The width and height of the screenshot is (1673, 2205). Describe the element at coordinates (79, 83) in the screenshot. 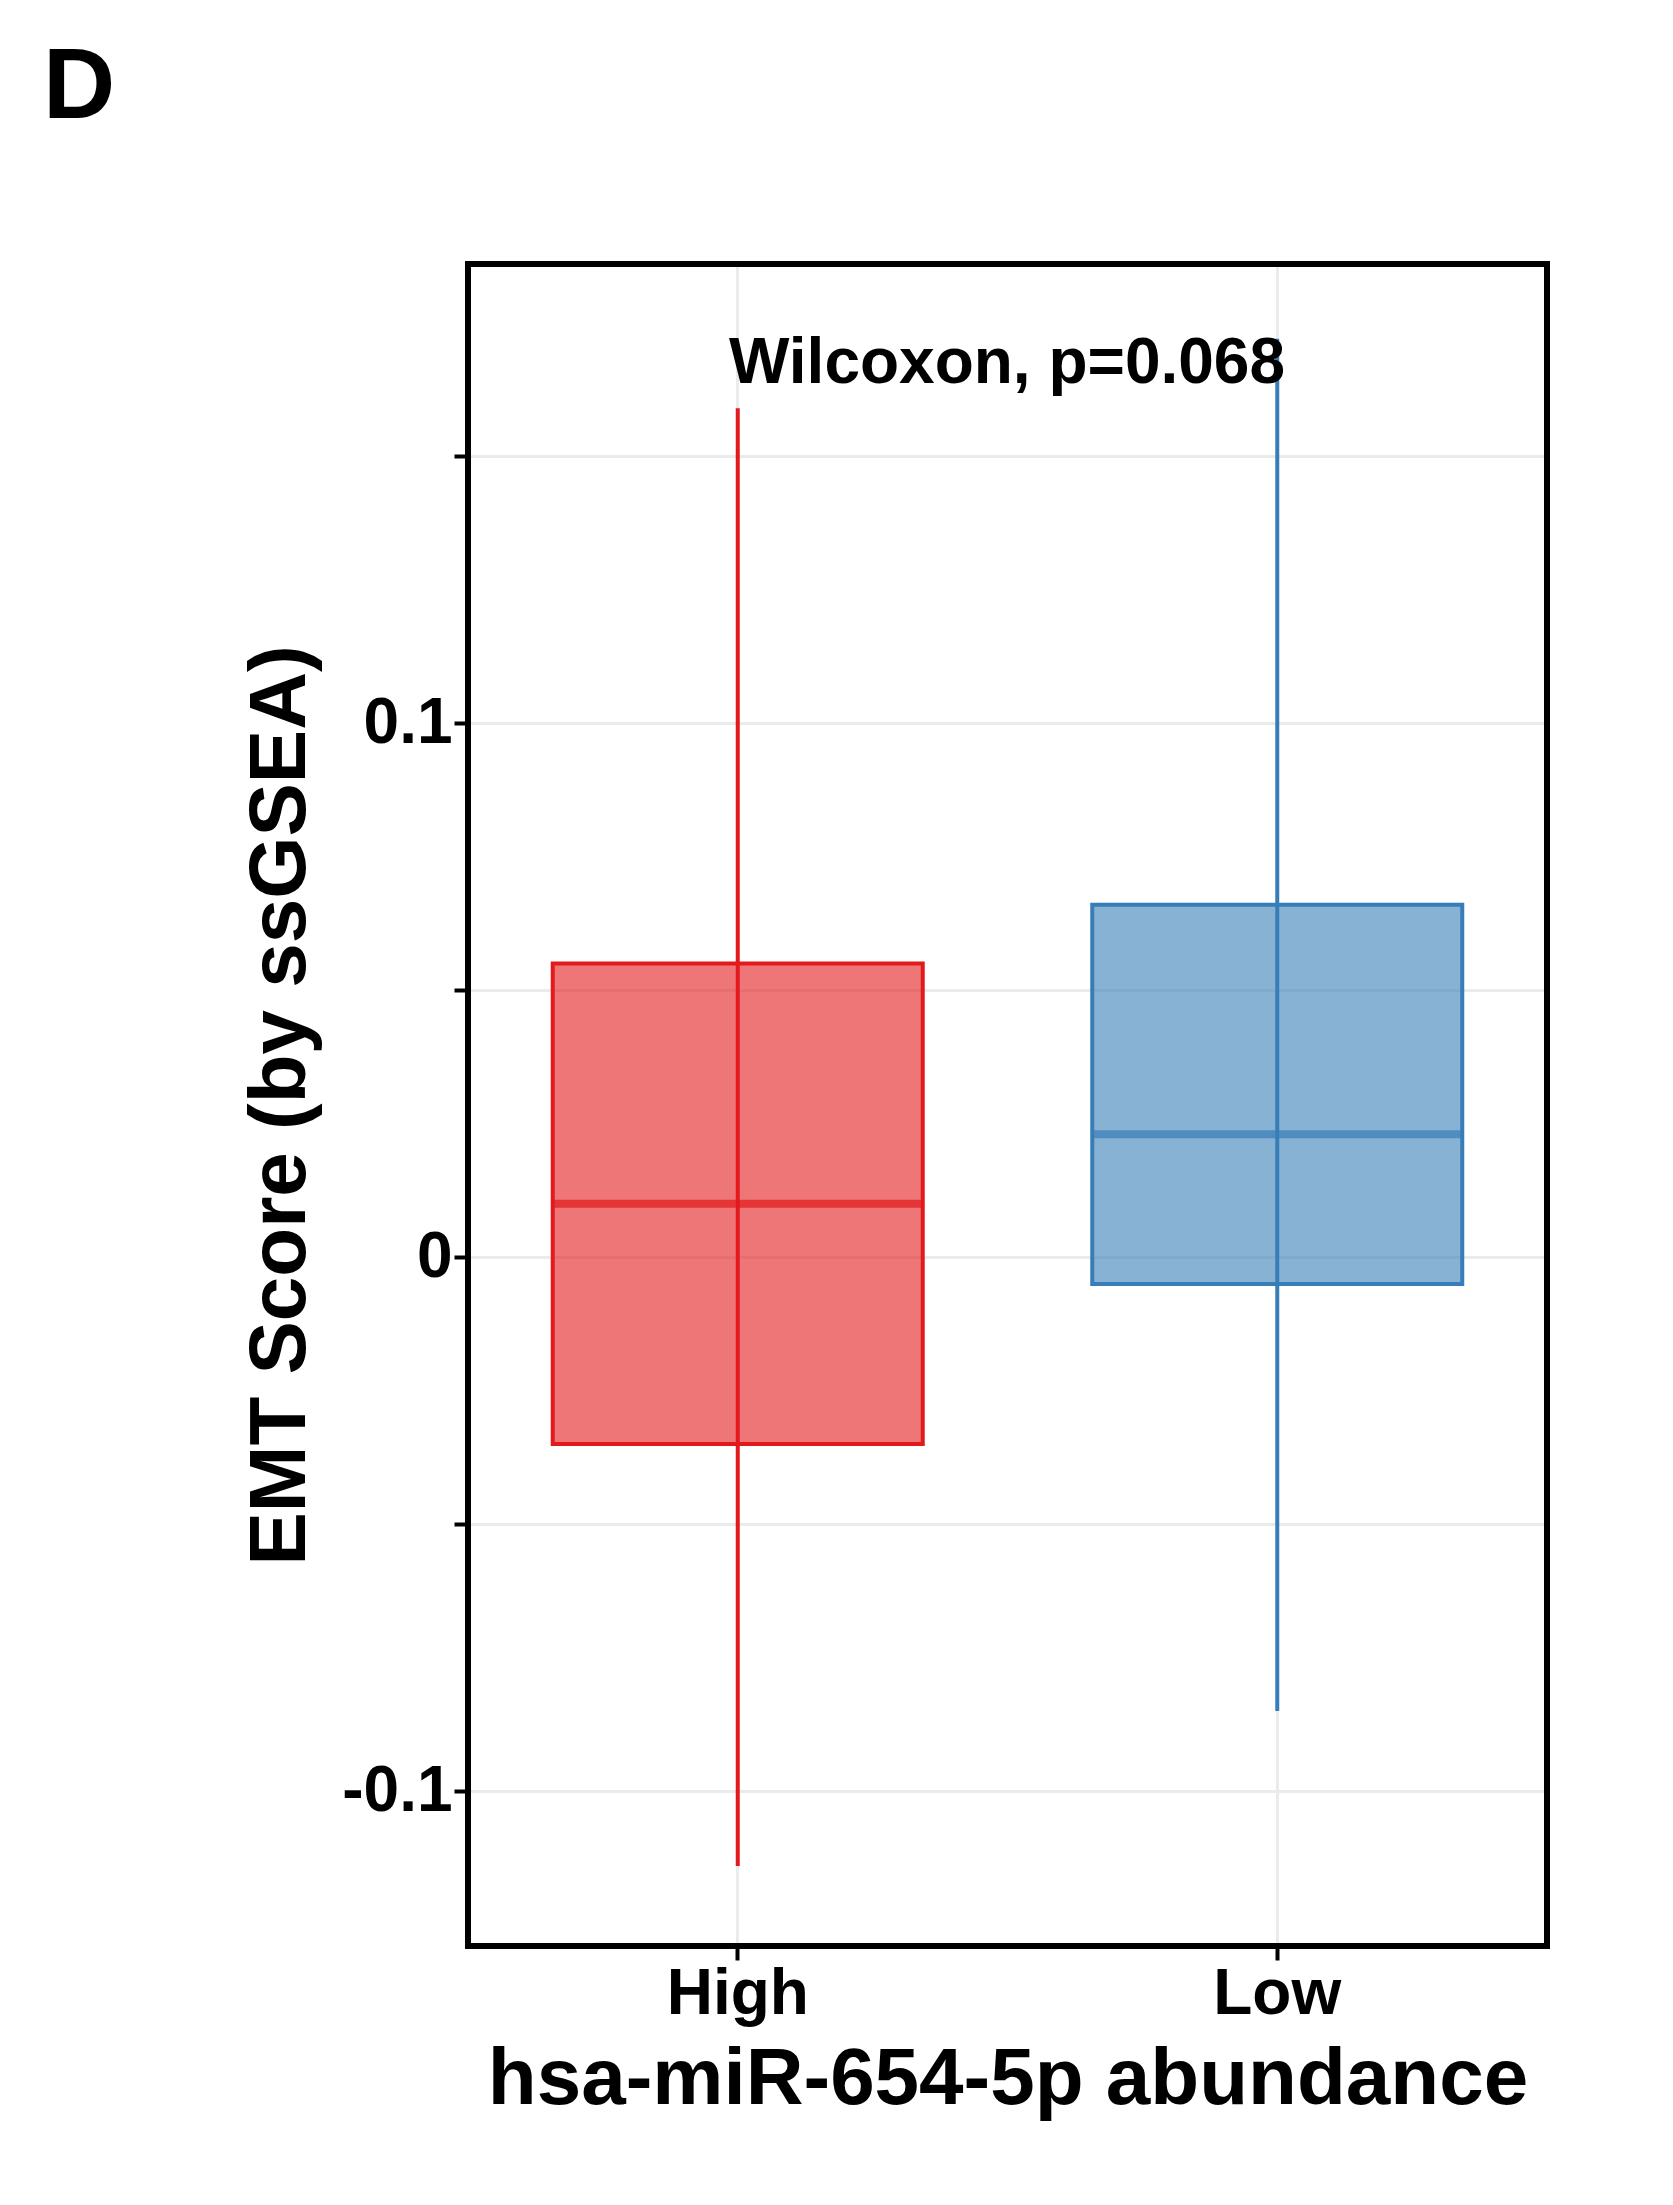

I see `chart-title: D` at that location.